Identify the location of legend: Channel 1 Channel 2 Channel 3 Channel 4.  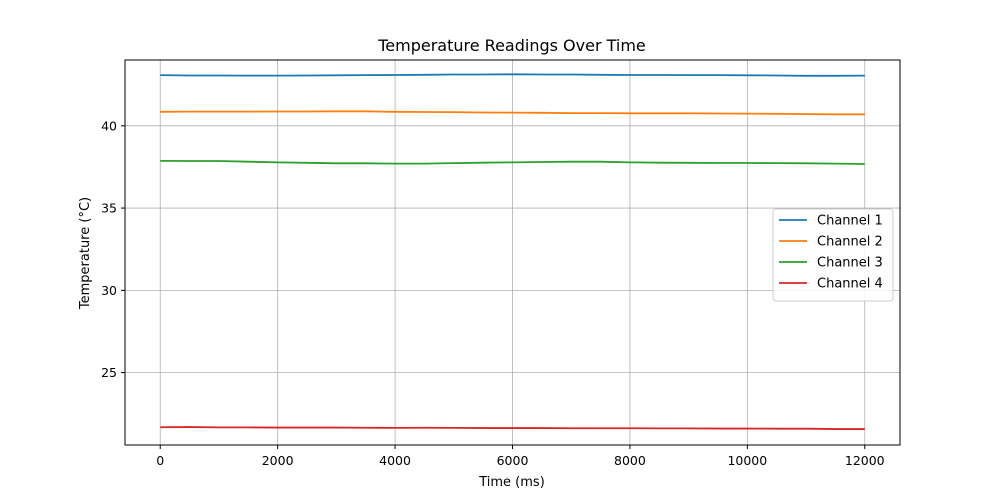
(833, 255).